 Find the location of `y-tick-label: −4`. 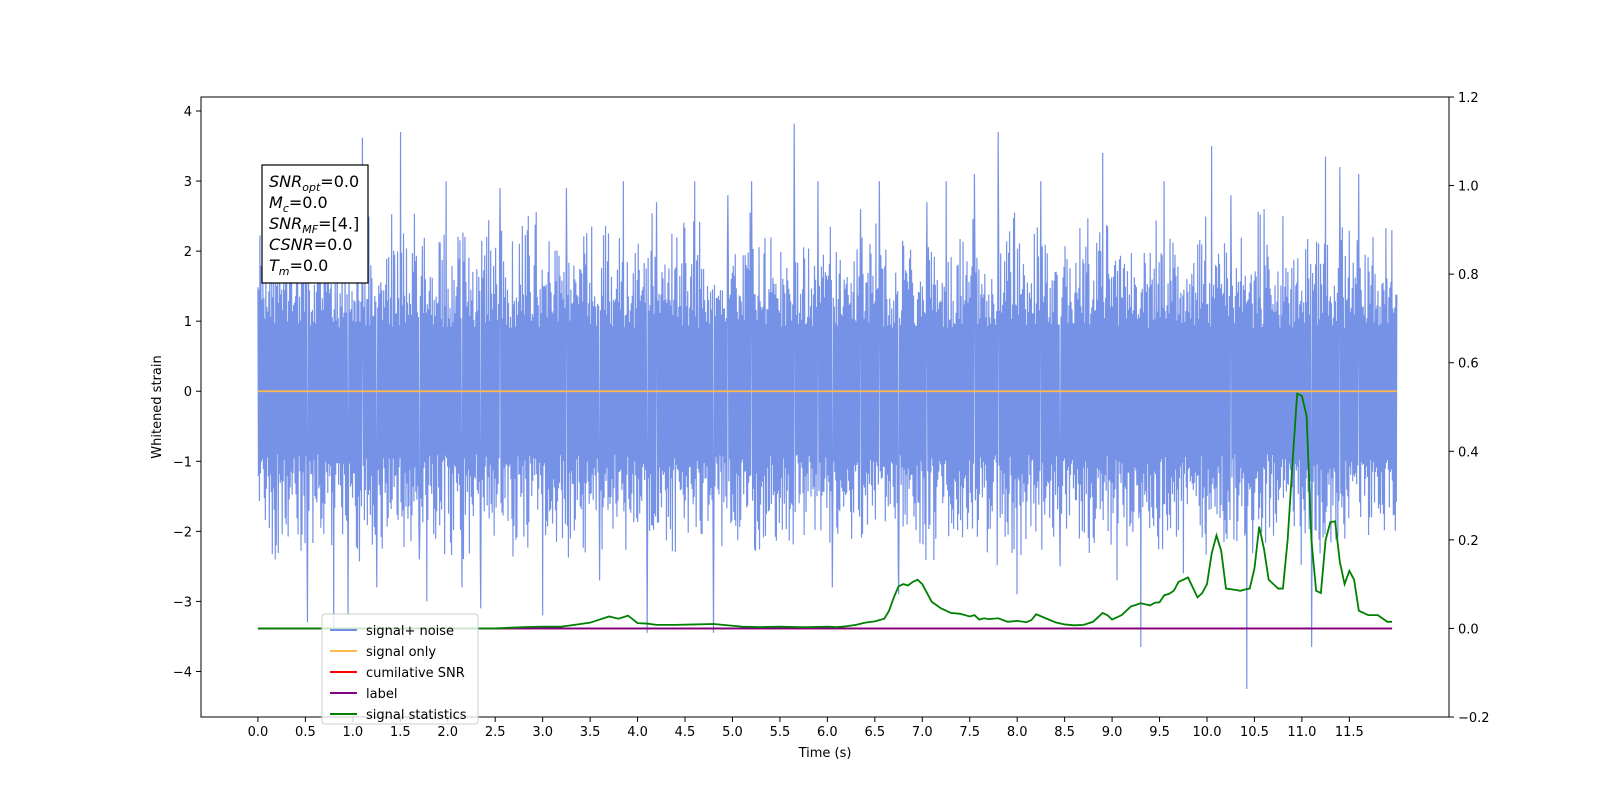

y-tick-label: −4 is located at coordinates (182, 672).